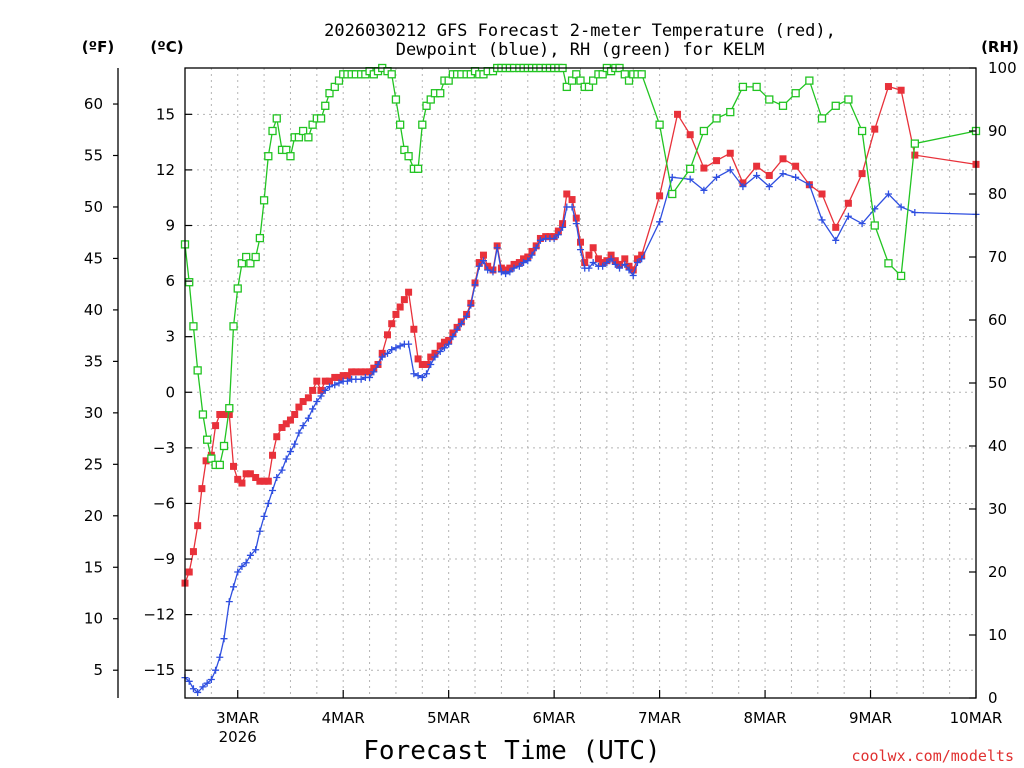  What do you see at coordinates (997, 446) in the screenshot?
I see `rh-tick-label: 40` at bounding box center [997, 446].